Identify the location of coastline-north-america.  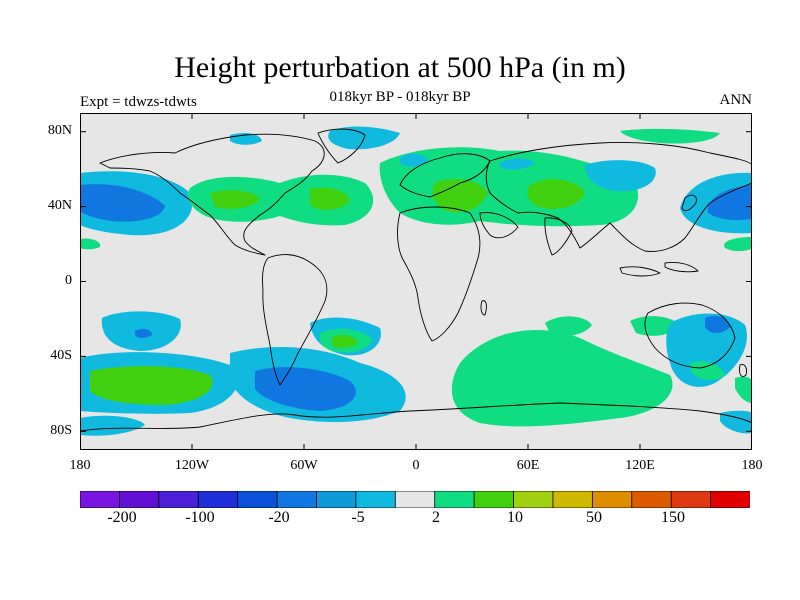
(212, 194).